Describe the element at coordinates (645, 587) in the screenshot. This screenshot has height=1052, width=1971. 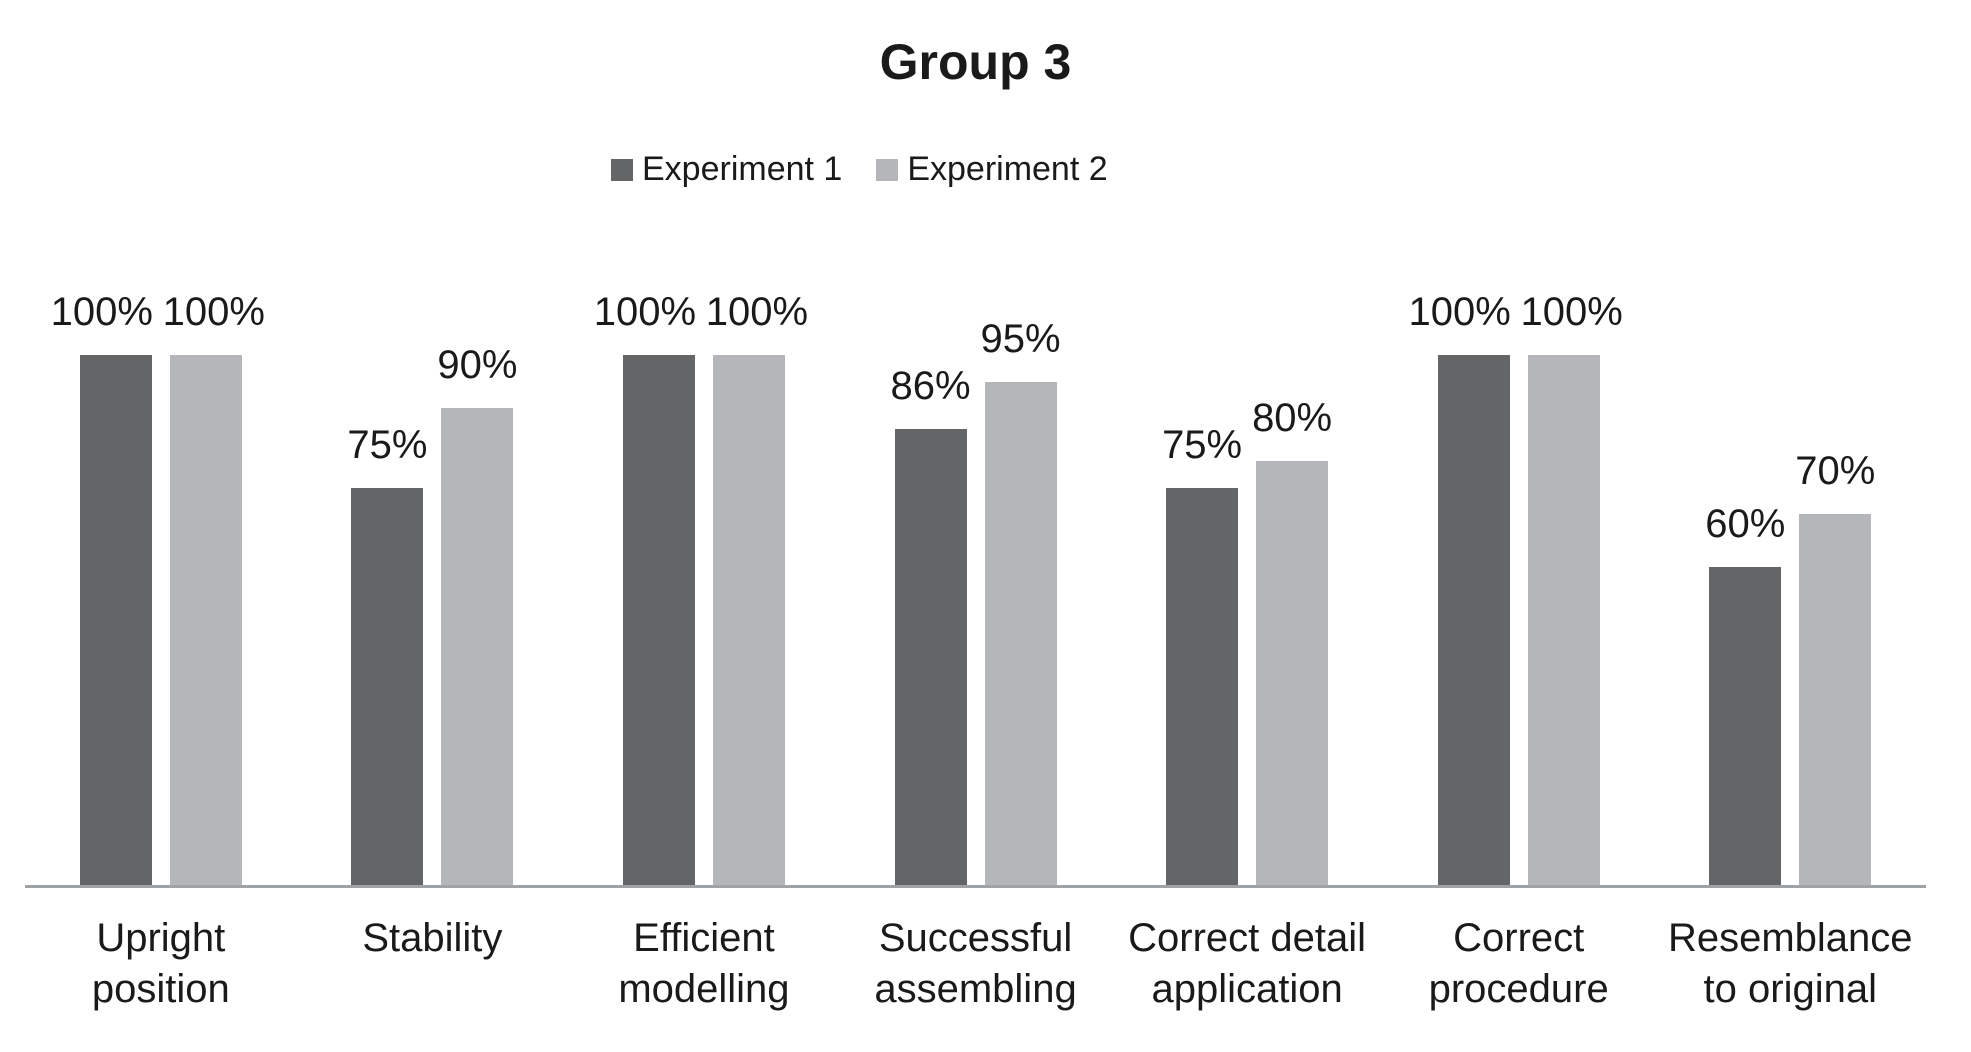
I see `bar-efficient-modelling-series-1: 100%` at that location.